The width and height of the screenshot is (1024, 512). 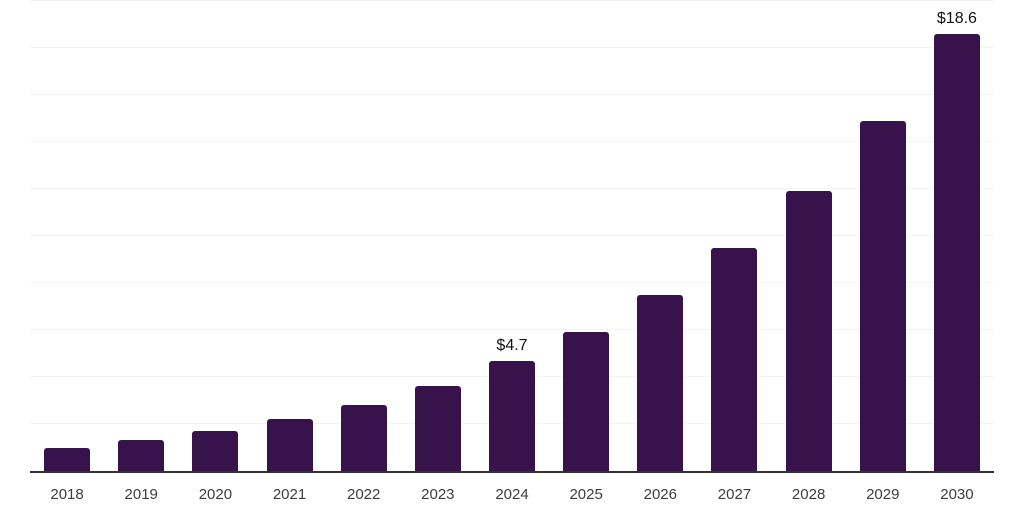 I want to click on x-tick-label: 2025, so click(x=586, y=494).